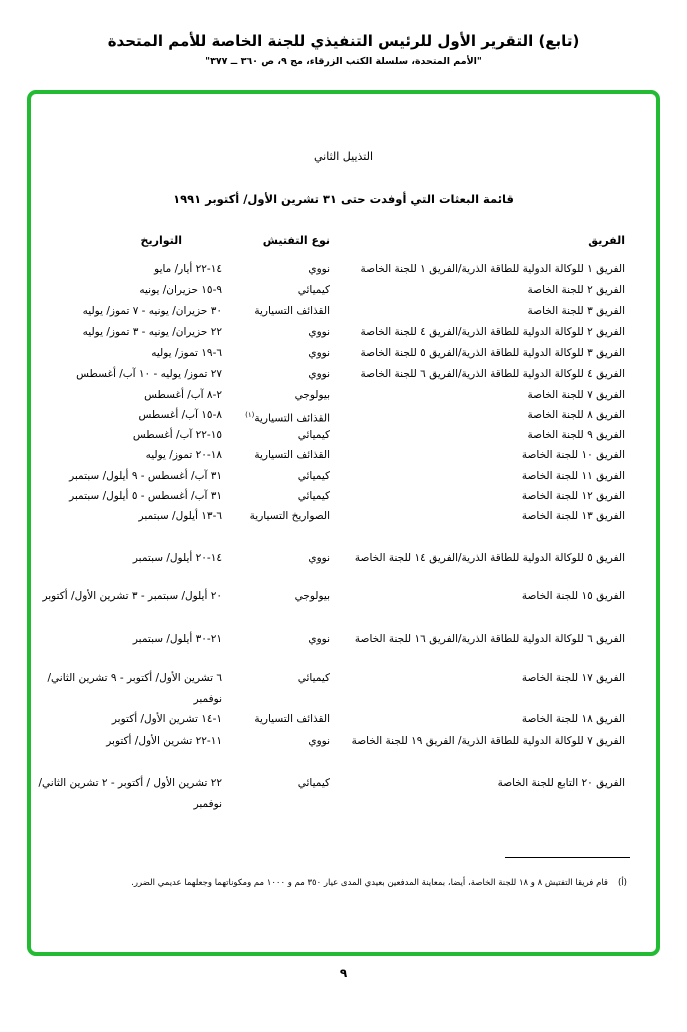 The image size is (687, 1032). What do you see at coordinates (183, 455) in the screenshot?
I see `dates-cell: ١٨-٢٠ تموز/ يوليه` at bounding box center [183, 455].